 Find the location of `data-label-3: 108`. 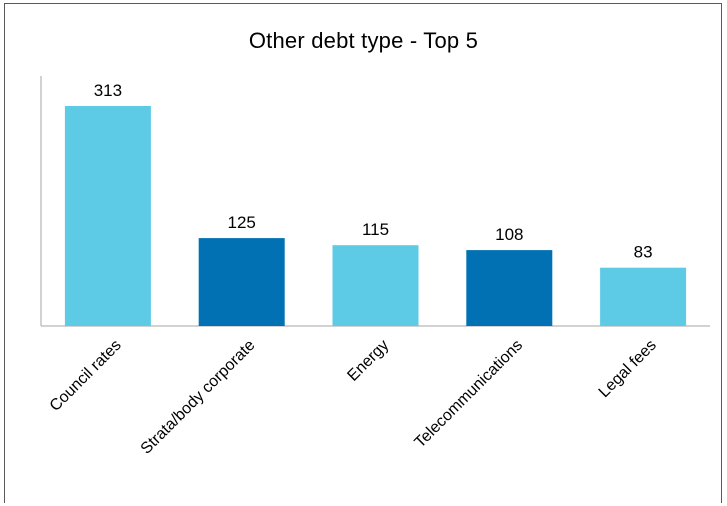

data-label-3: 108 is located at coordinates (509, 234).